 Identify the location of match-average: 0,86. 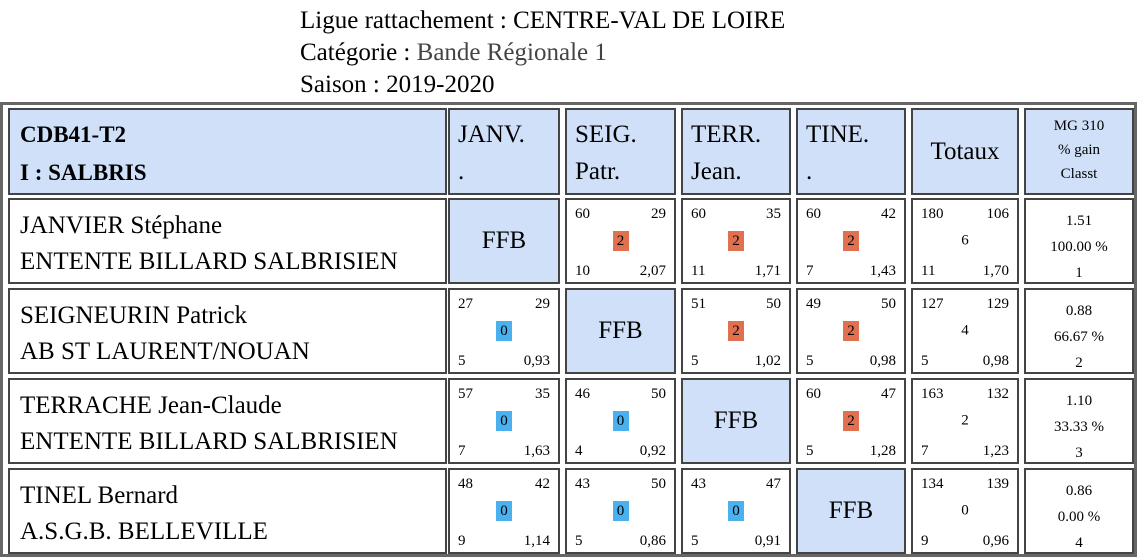
(652, 541).